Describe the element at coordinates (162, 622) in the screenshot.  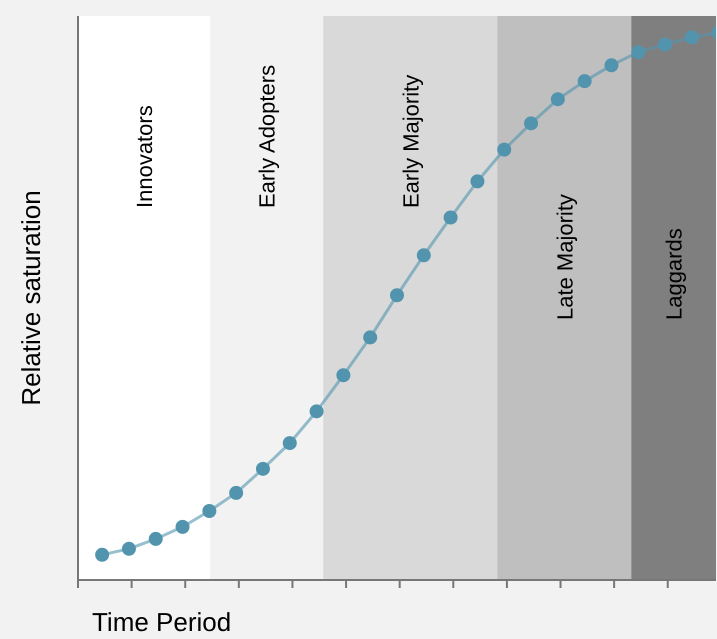
I see `x-axis-title: Time Period` at that location.